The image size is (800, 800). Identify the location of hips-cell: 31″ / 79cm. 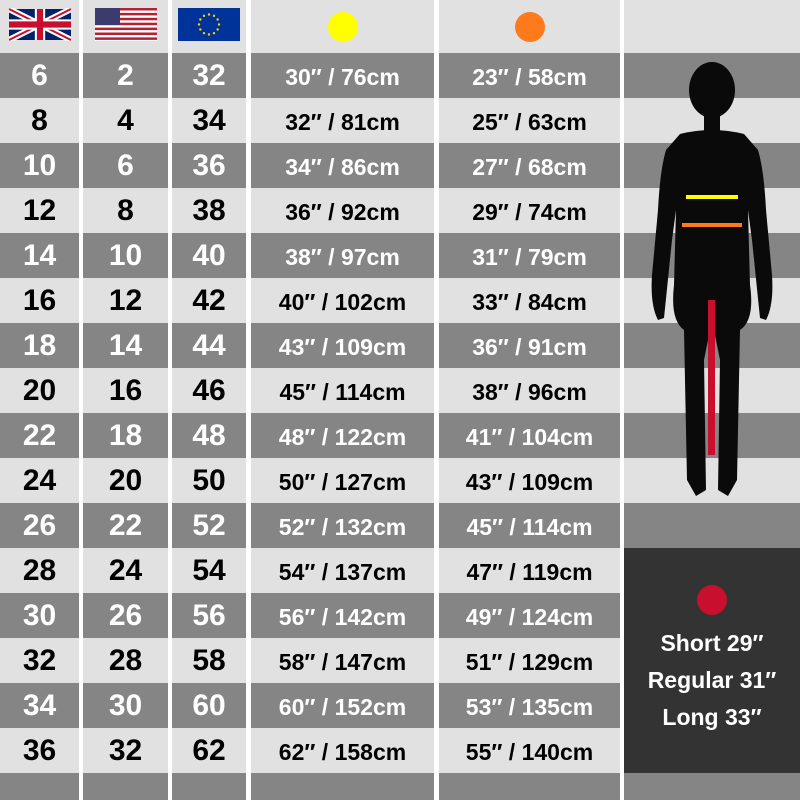
(529, 255).